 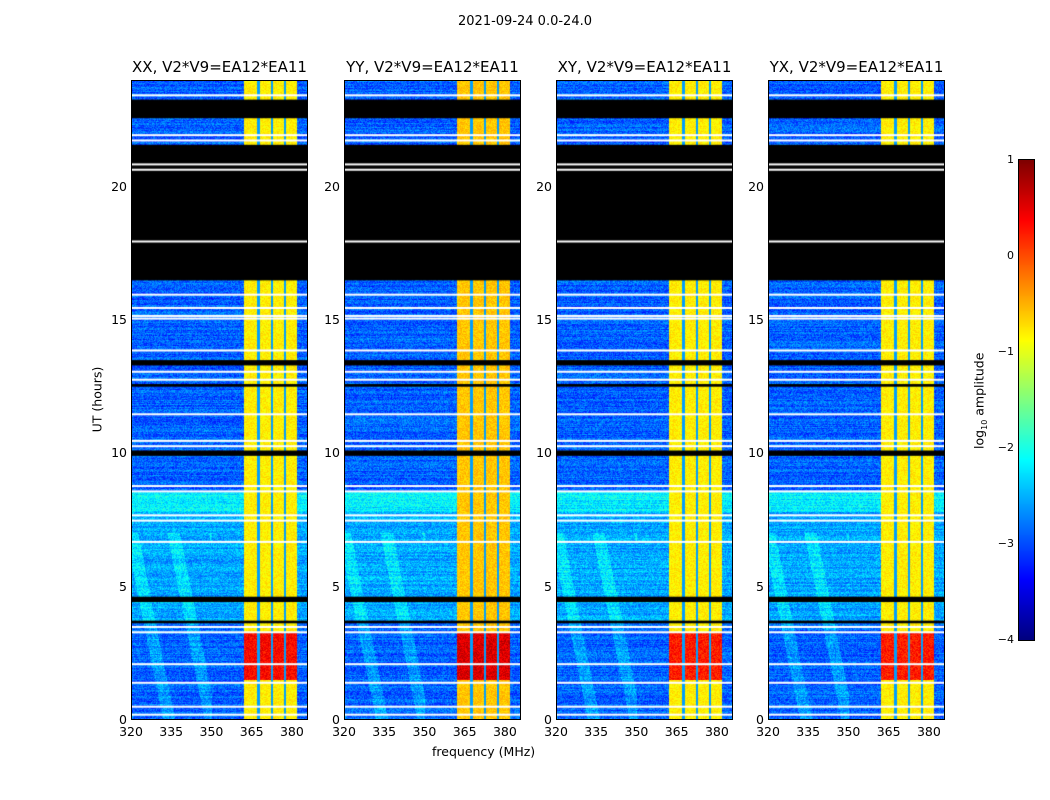 What do you see at coordinates (1005, 543) in the screenshot?
I see `colorbar-tick-label: −3` at bounding box center [1005, 543].